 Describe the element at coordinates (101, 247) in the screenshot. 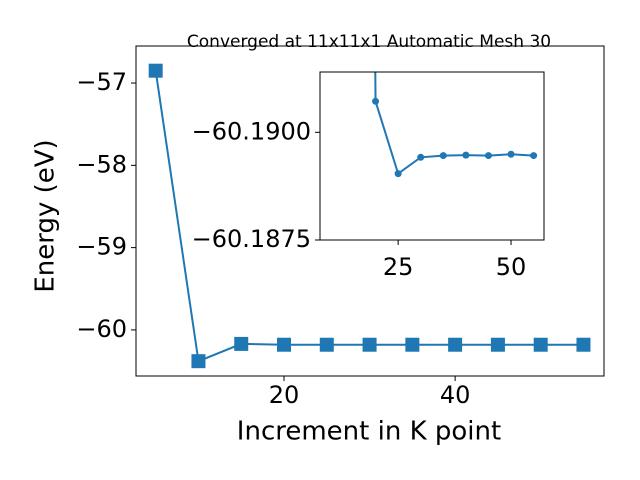

I see `y-tick-label: −59` at that location.